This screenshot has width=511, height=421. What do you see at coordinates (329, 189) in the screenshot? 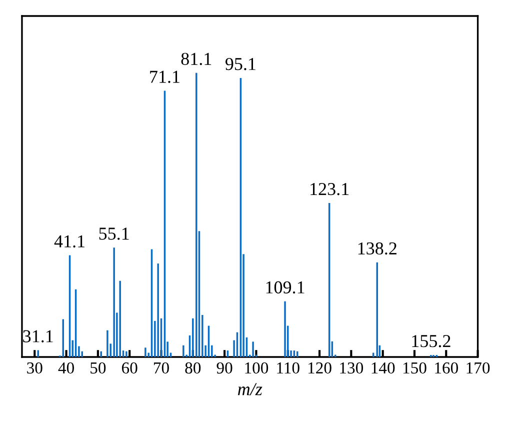
I see `annotation: 123.1` at bounding box center [329, 189].